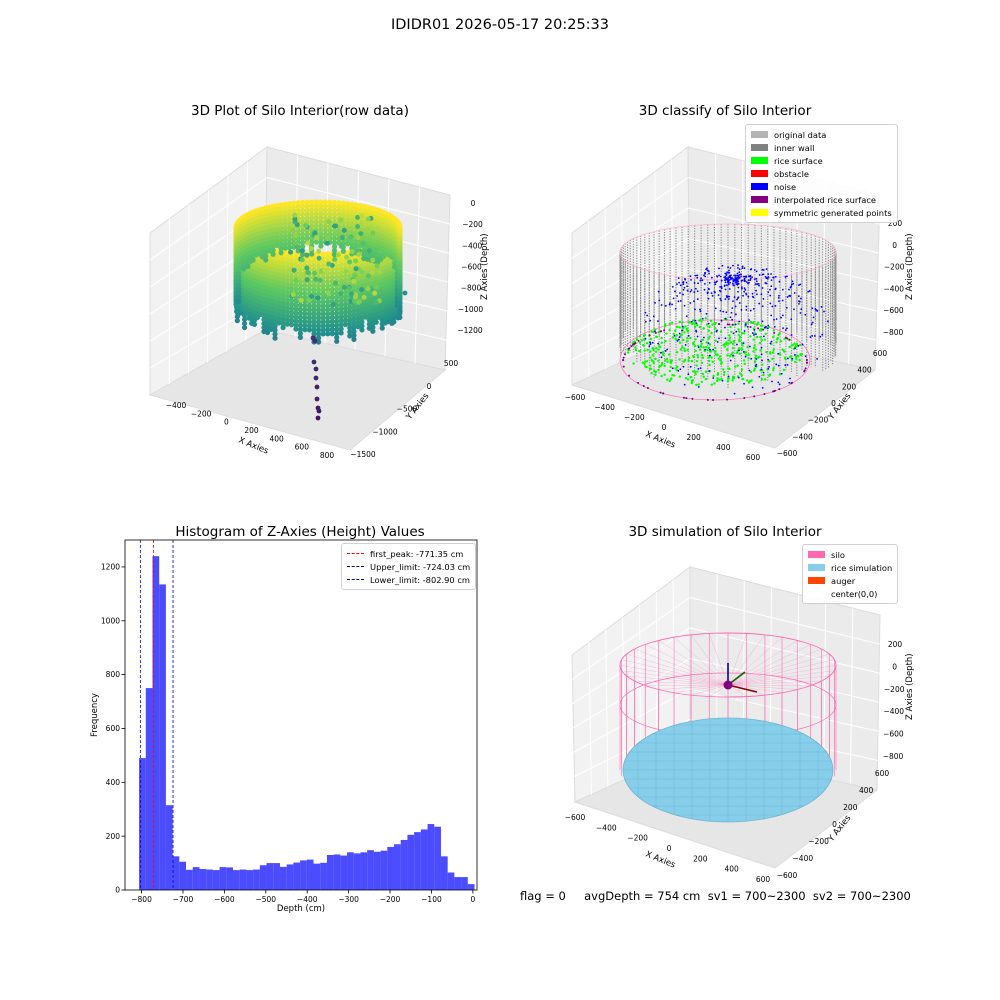 The width and height of the screenshot is (1000, 1000). I want to click on simulation-x-tick: 600, so click(763, 879).